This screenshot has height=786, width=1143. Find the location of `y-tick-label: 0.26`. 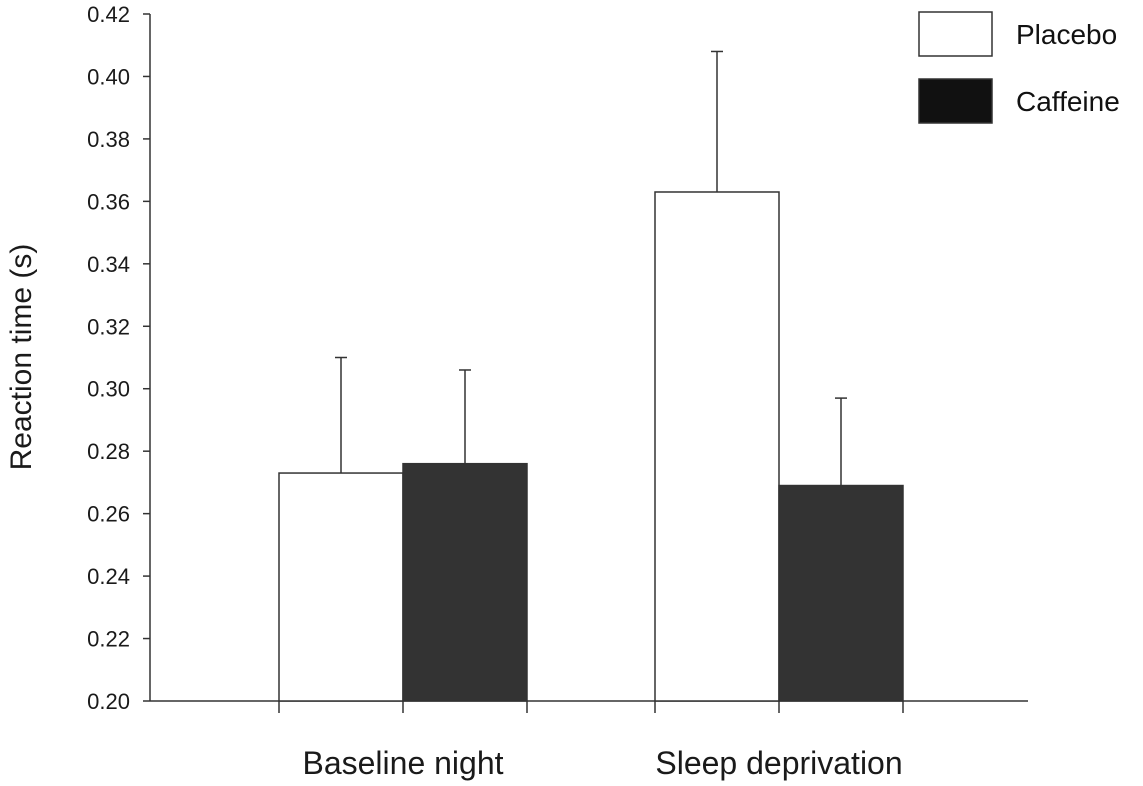

y-tick-label: 0.26 is located at coordinates (108, 514).